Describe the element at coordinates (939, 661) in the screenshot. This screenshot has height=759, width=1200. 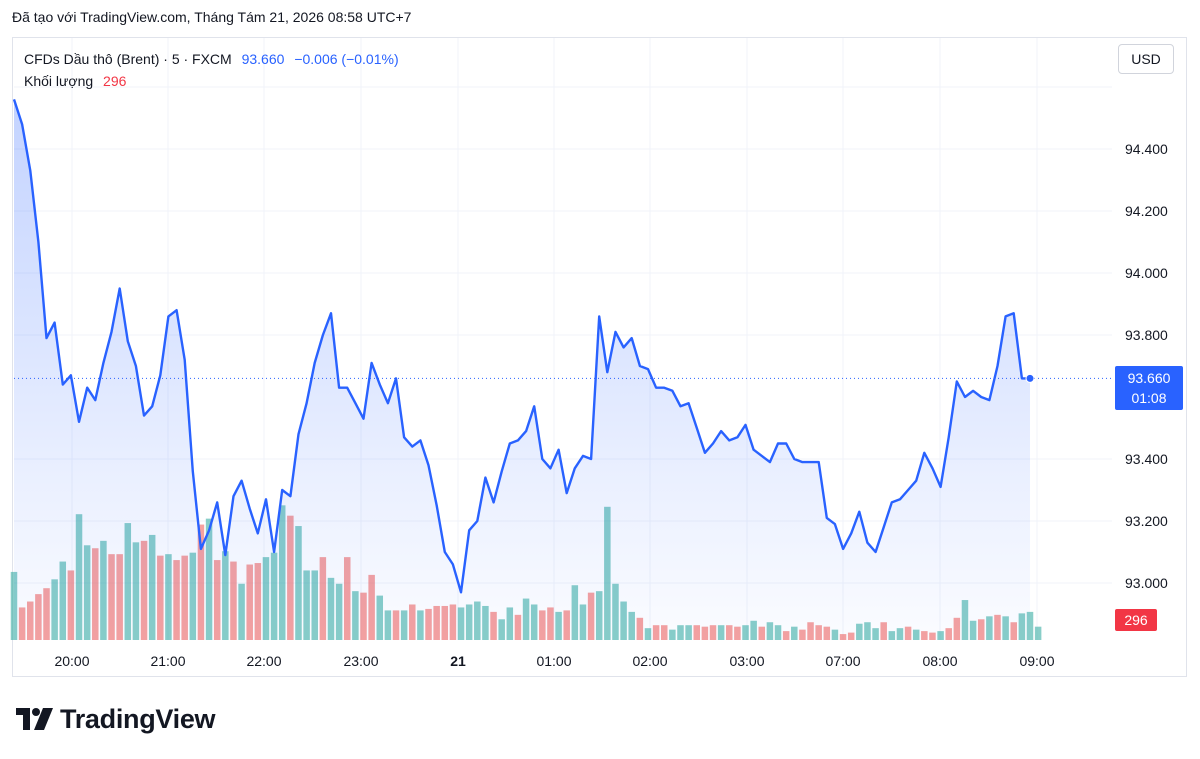
I see `x-tick-label: 08:00` at that location.